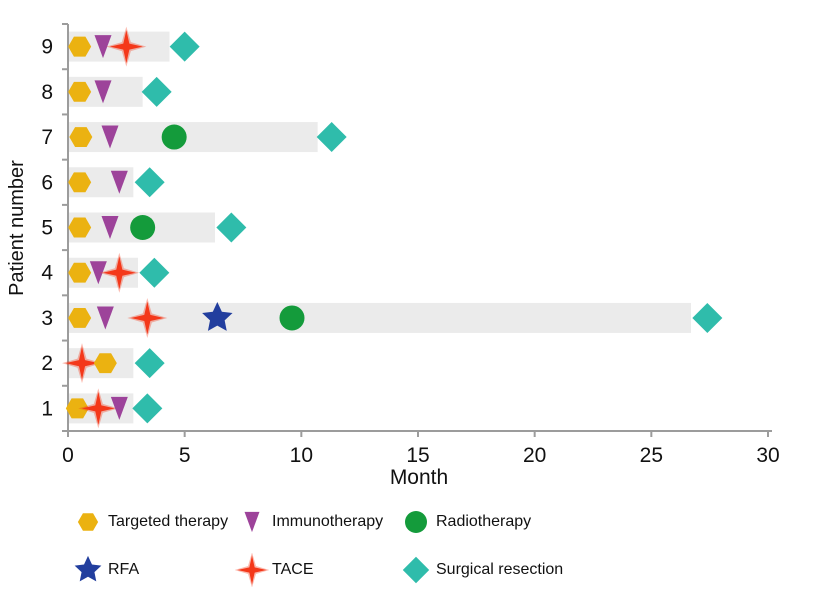 Image resolution: width=822 pixels, height=592 pixels. What do you see at coordinates (328, 521) in the screenshot?
I see `legend-label: Immunotherapy` at bounding box center [328, 521].